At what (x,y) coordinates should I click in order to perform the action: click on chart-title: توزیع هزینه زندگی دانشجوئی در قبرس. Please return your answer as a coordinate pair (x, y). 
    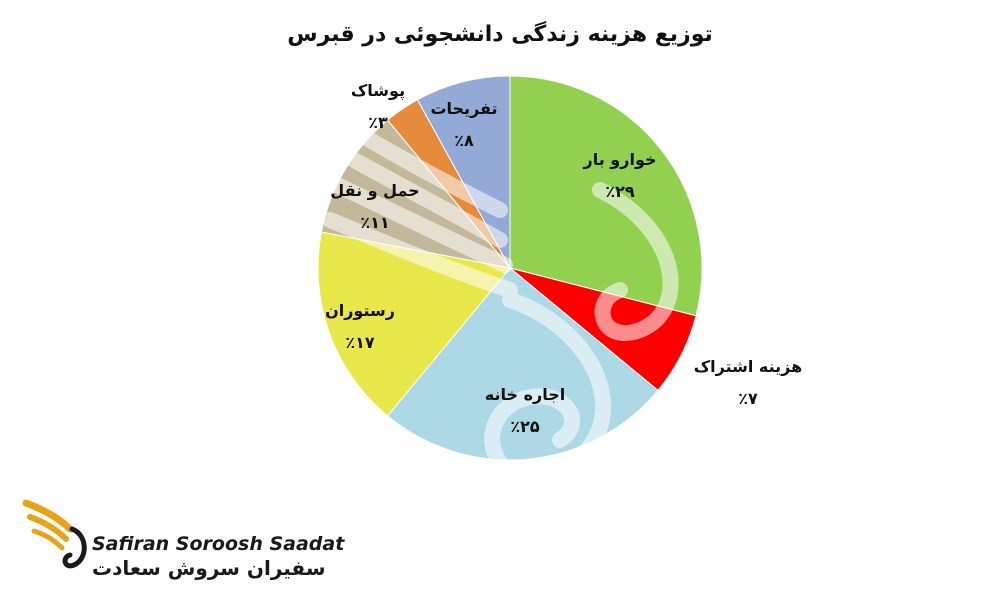
    Looking at the image, I should click on (500, 34).